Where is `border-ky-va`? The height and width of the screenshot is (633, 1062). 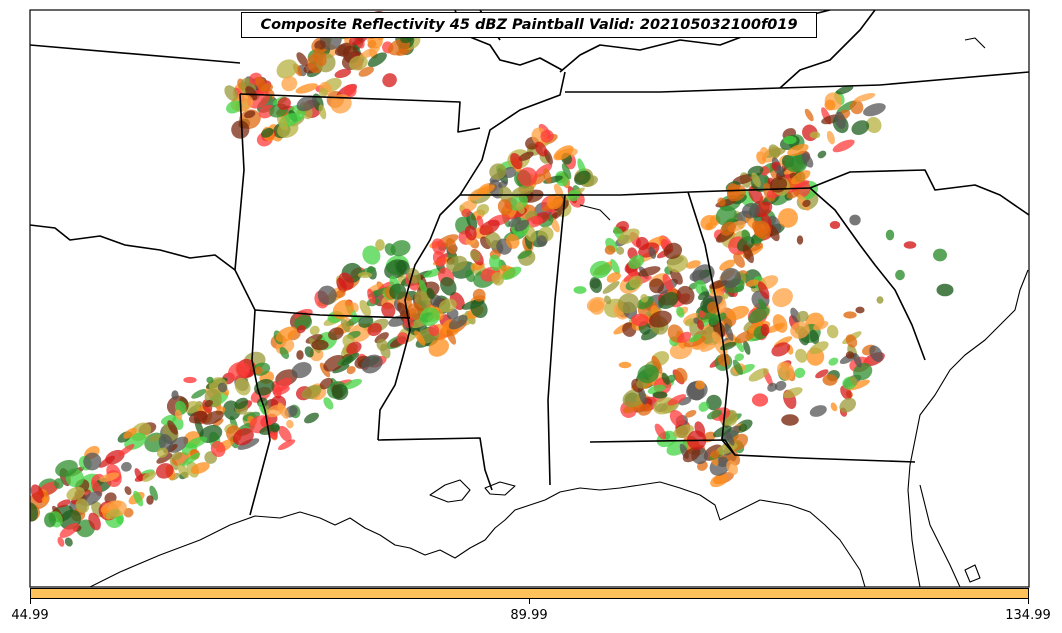 border-ky-va is located at coordinates (827, 49).